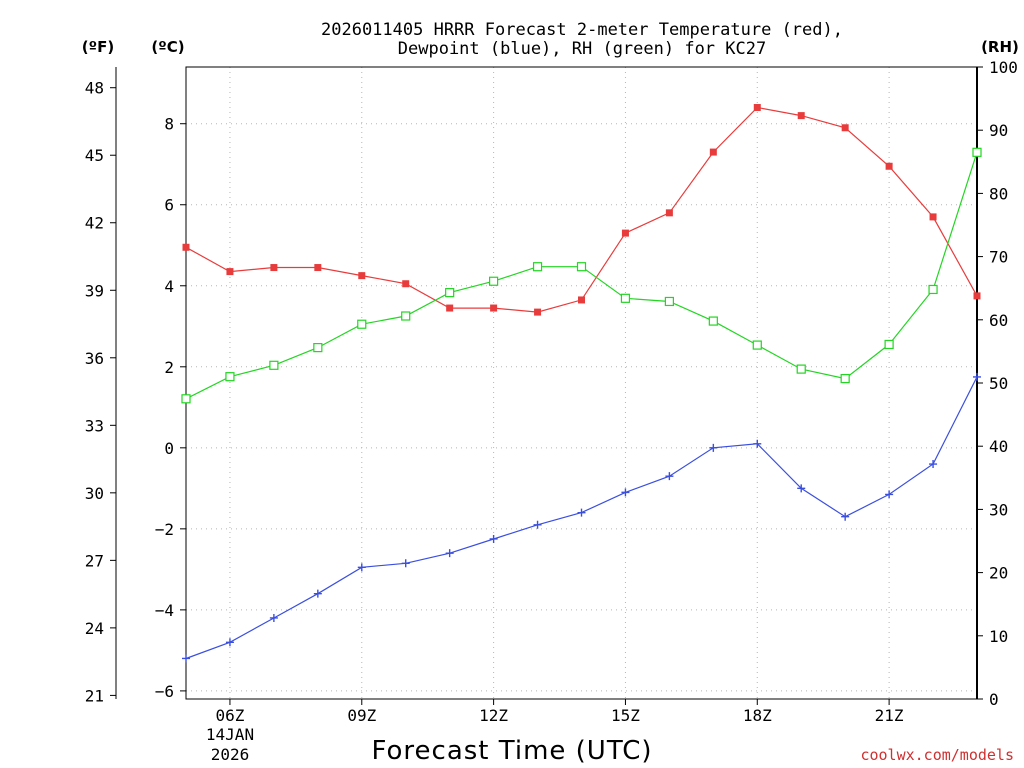  Describe the element at coordinates (625, 715) in the screenshot. I see `time-tick-label: 15Z` at that location.